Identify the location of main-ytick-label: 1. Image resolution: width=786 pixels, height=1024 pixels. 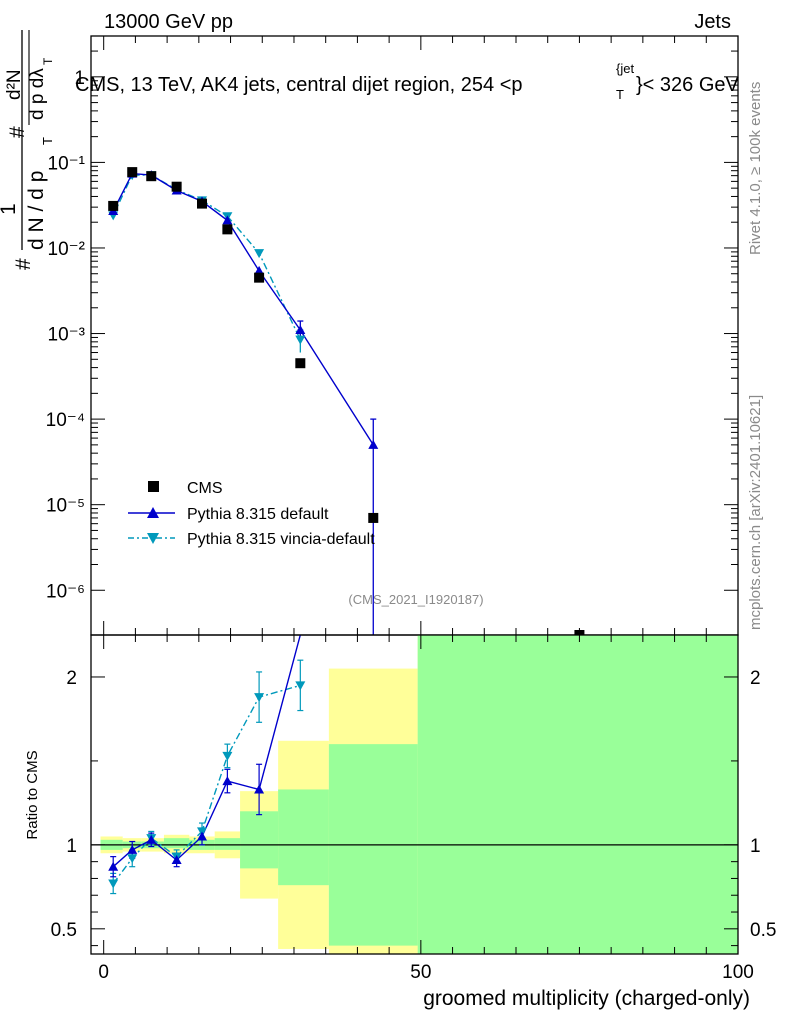
(79, 78).